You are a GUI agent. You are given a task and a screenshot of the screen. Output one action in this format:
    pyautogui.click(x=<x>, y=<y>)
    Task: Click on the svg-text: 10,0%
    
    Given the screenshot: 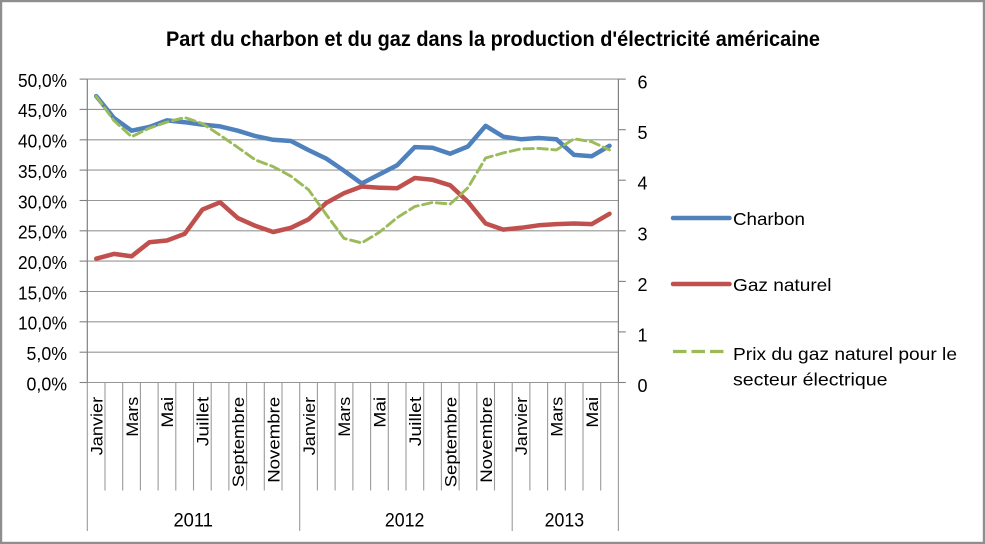 What is the action you would take?
    pyautogui.click(x=42, y=324)
    